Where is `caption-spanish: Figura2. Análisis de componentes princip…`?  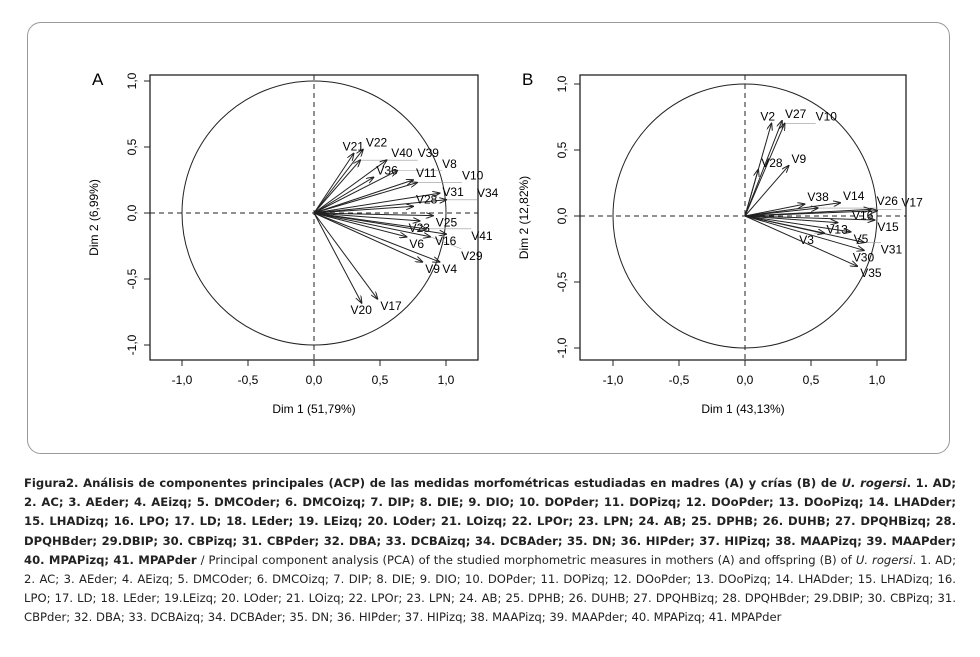 caption-spanish: Figura2. Análisis de componentes princip… is located at coordinates (490, 521).